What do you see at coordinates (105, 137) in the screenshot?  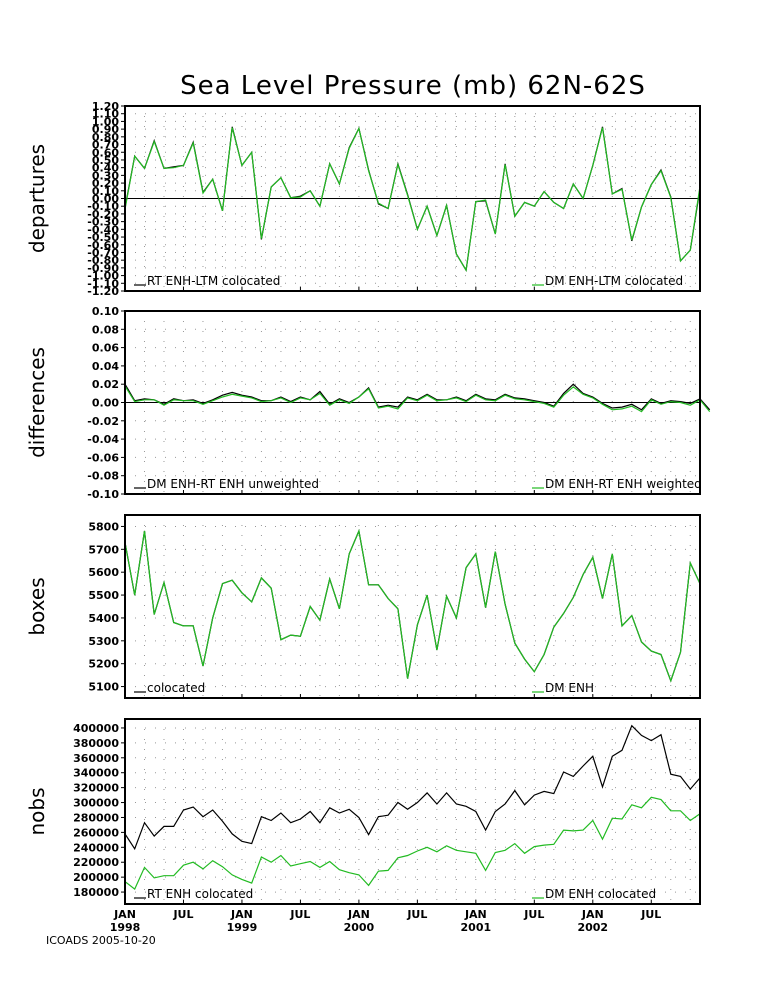 I see `y-tick-label: 0.80` at bounding box center [105, 137].